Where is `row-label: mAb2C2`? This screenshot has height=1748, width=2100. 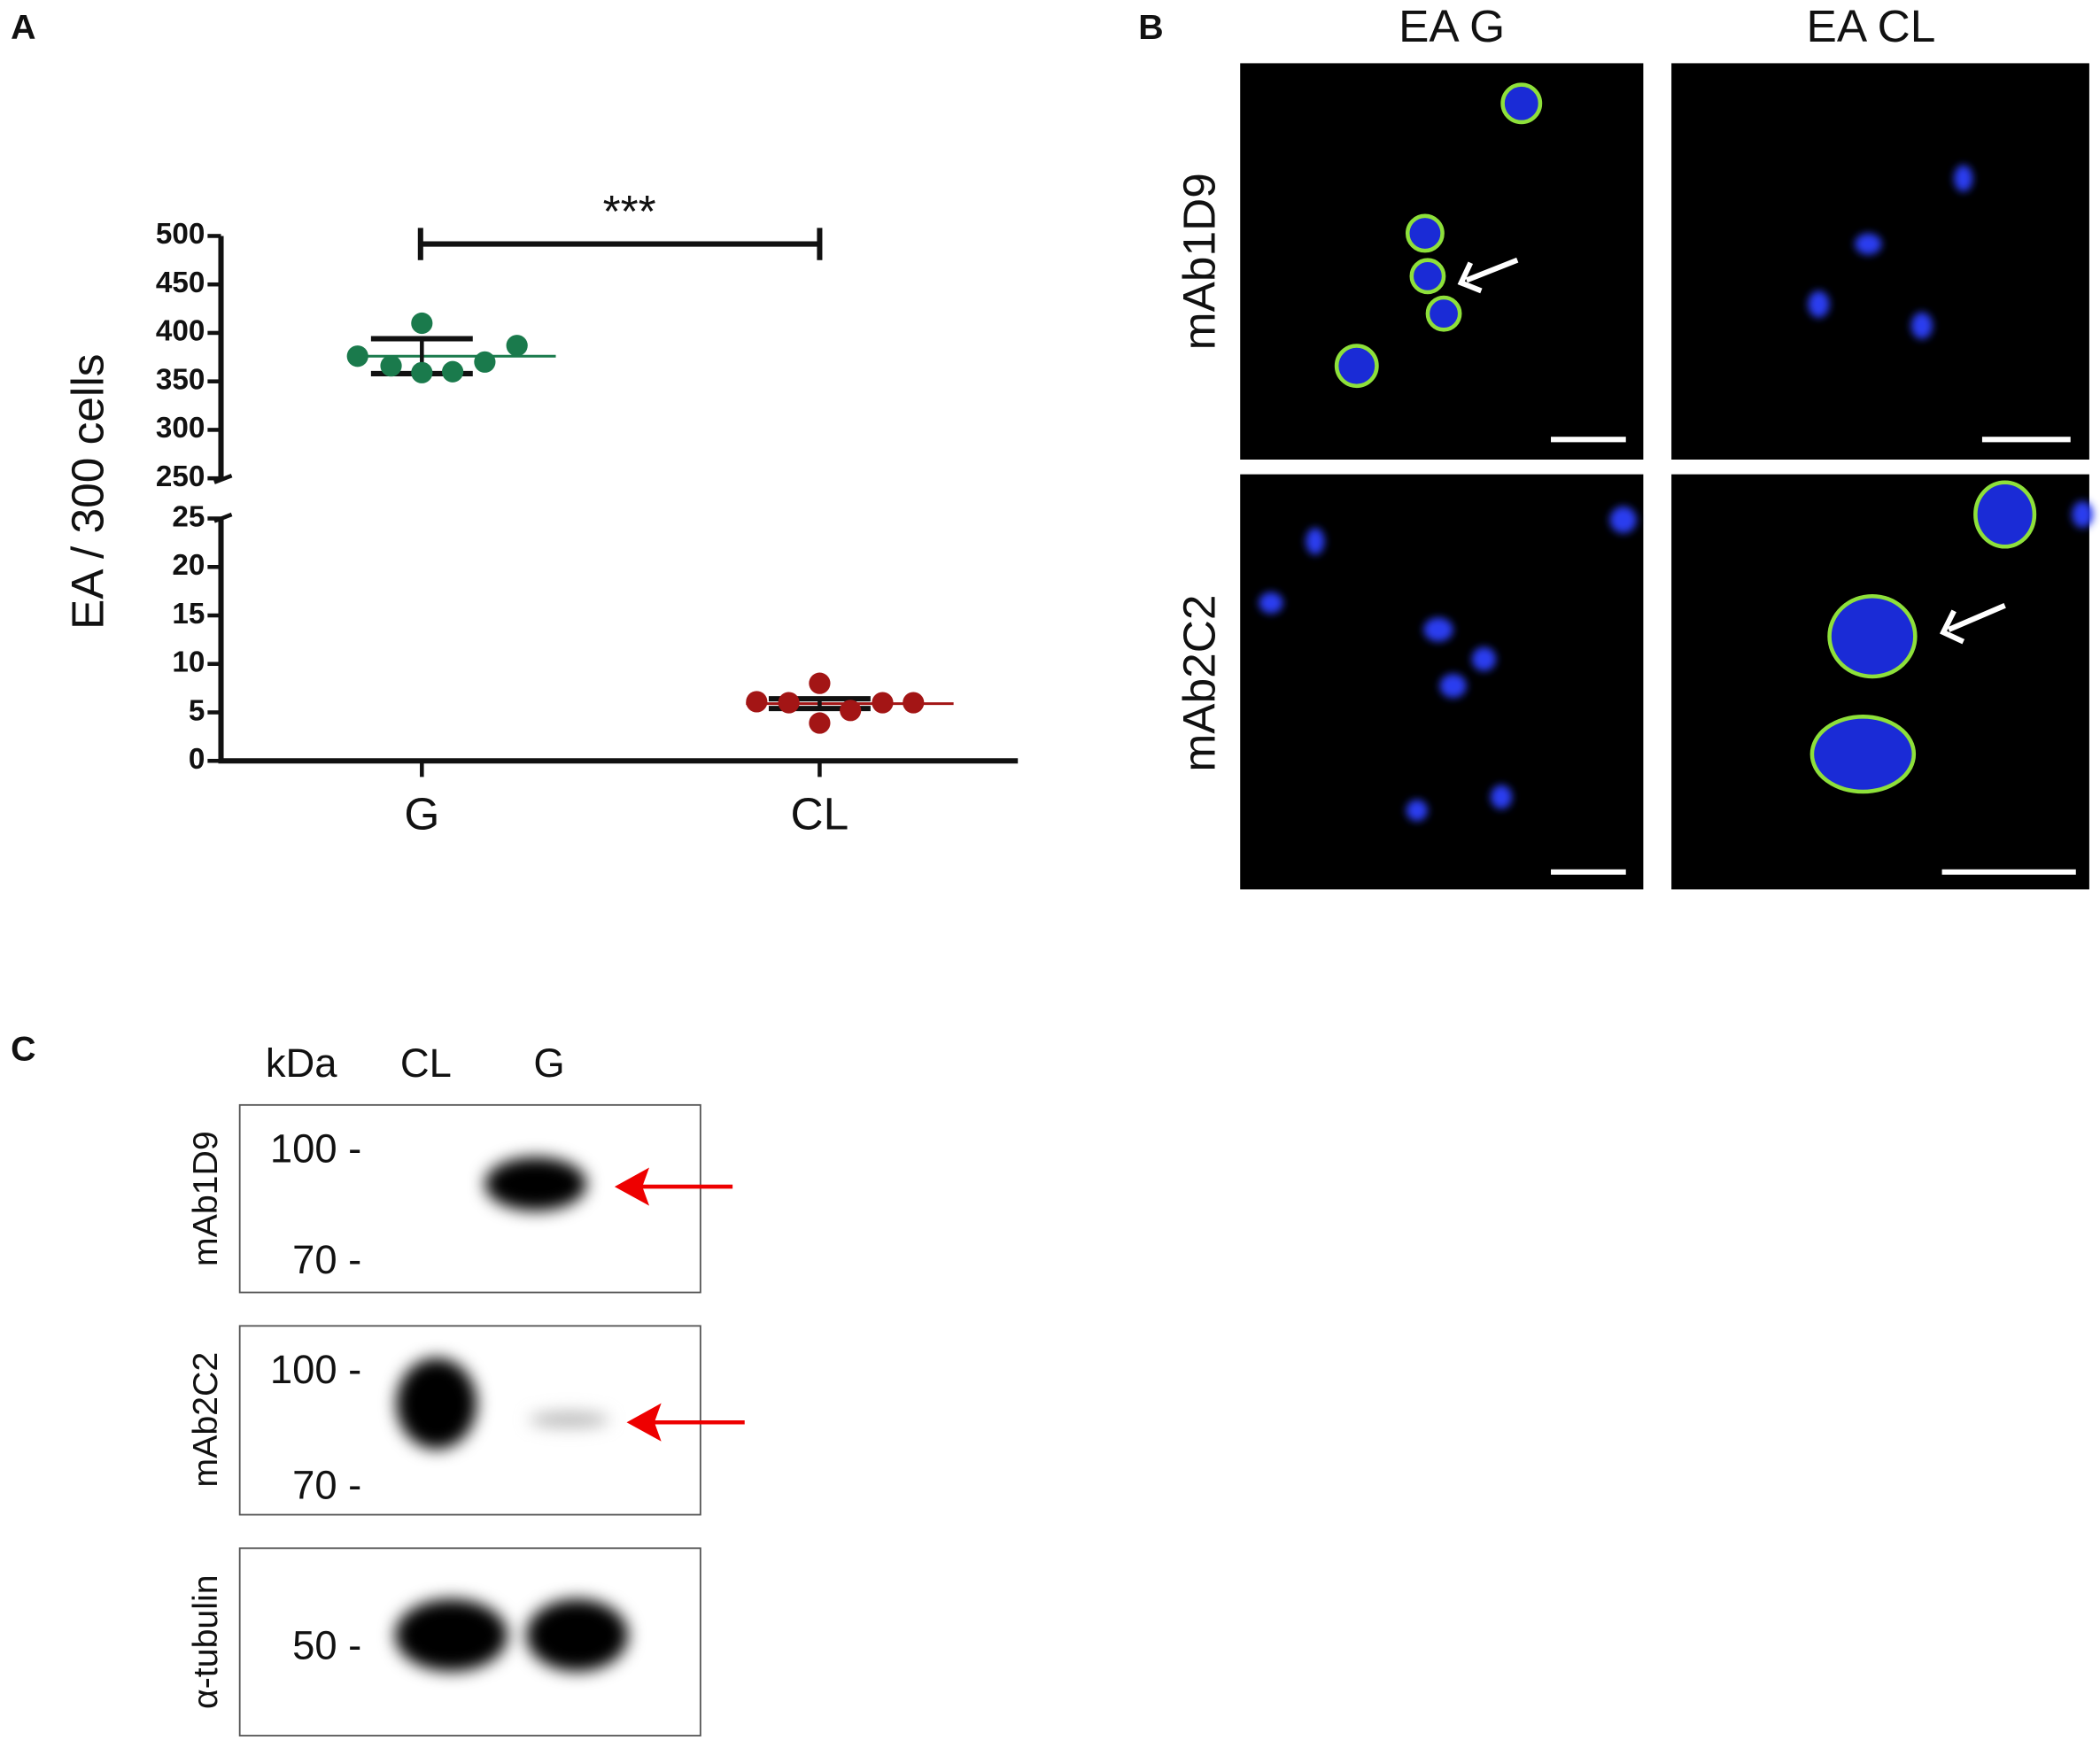
row-label: mAb2C2 is located at coordinates (1198, 684).